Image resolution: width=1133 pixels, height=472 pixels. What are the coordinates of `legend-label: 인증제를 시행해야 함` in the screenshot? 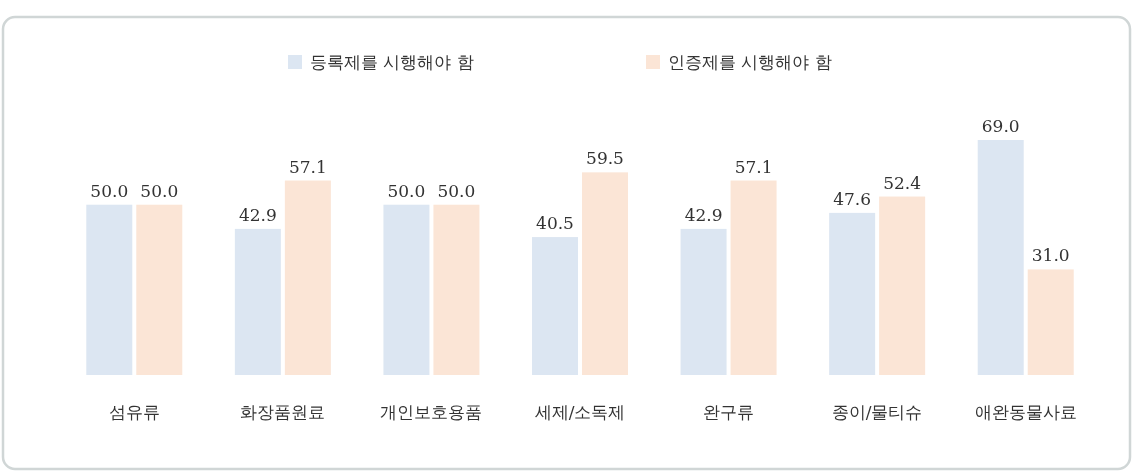 It's located at (750, 62).